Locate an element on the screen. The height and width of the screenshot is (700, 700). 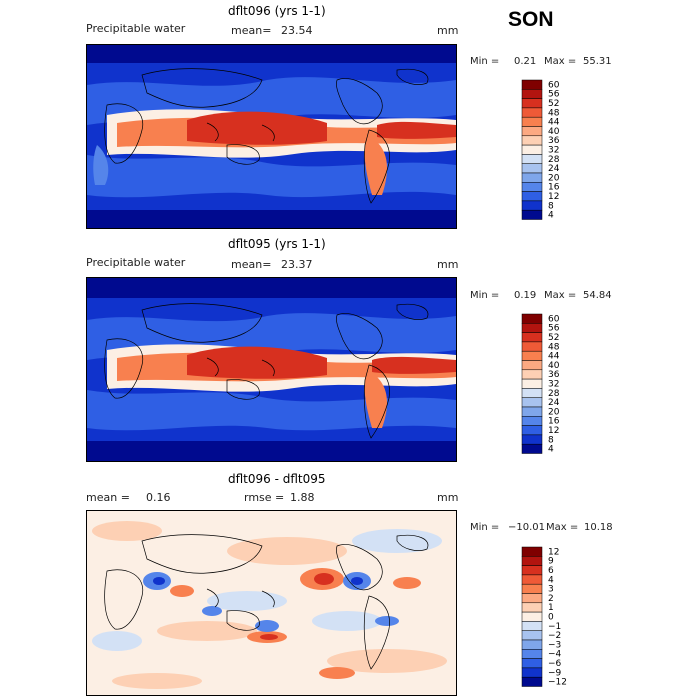
colorbar-tick-label: 6 is located at coordinates (551, 571).